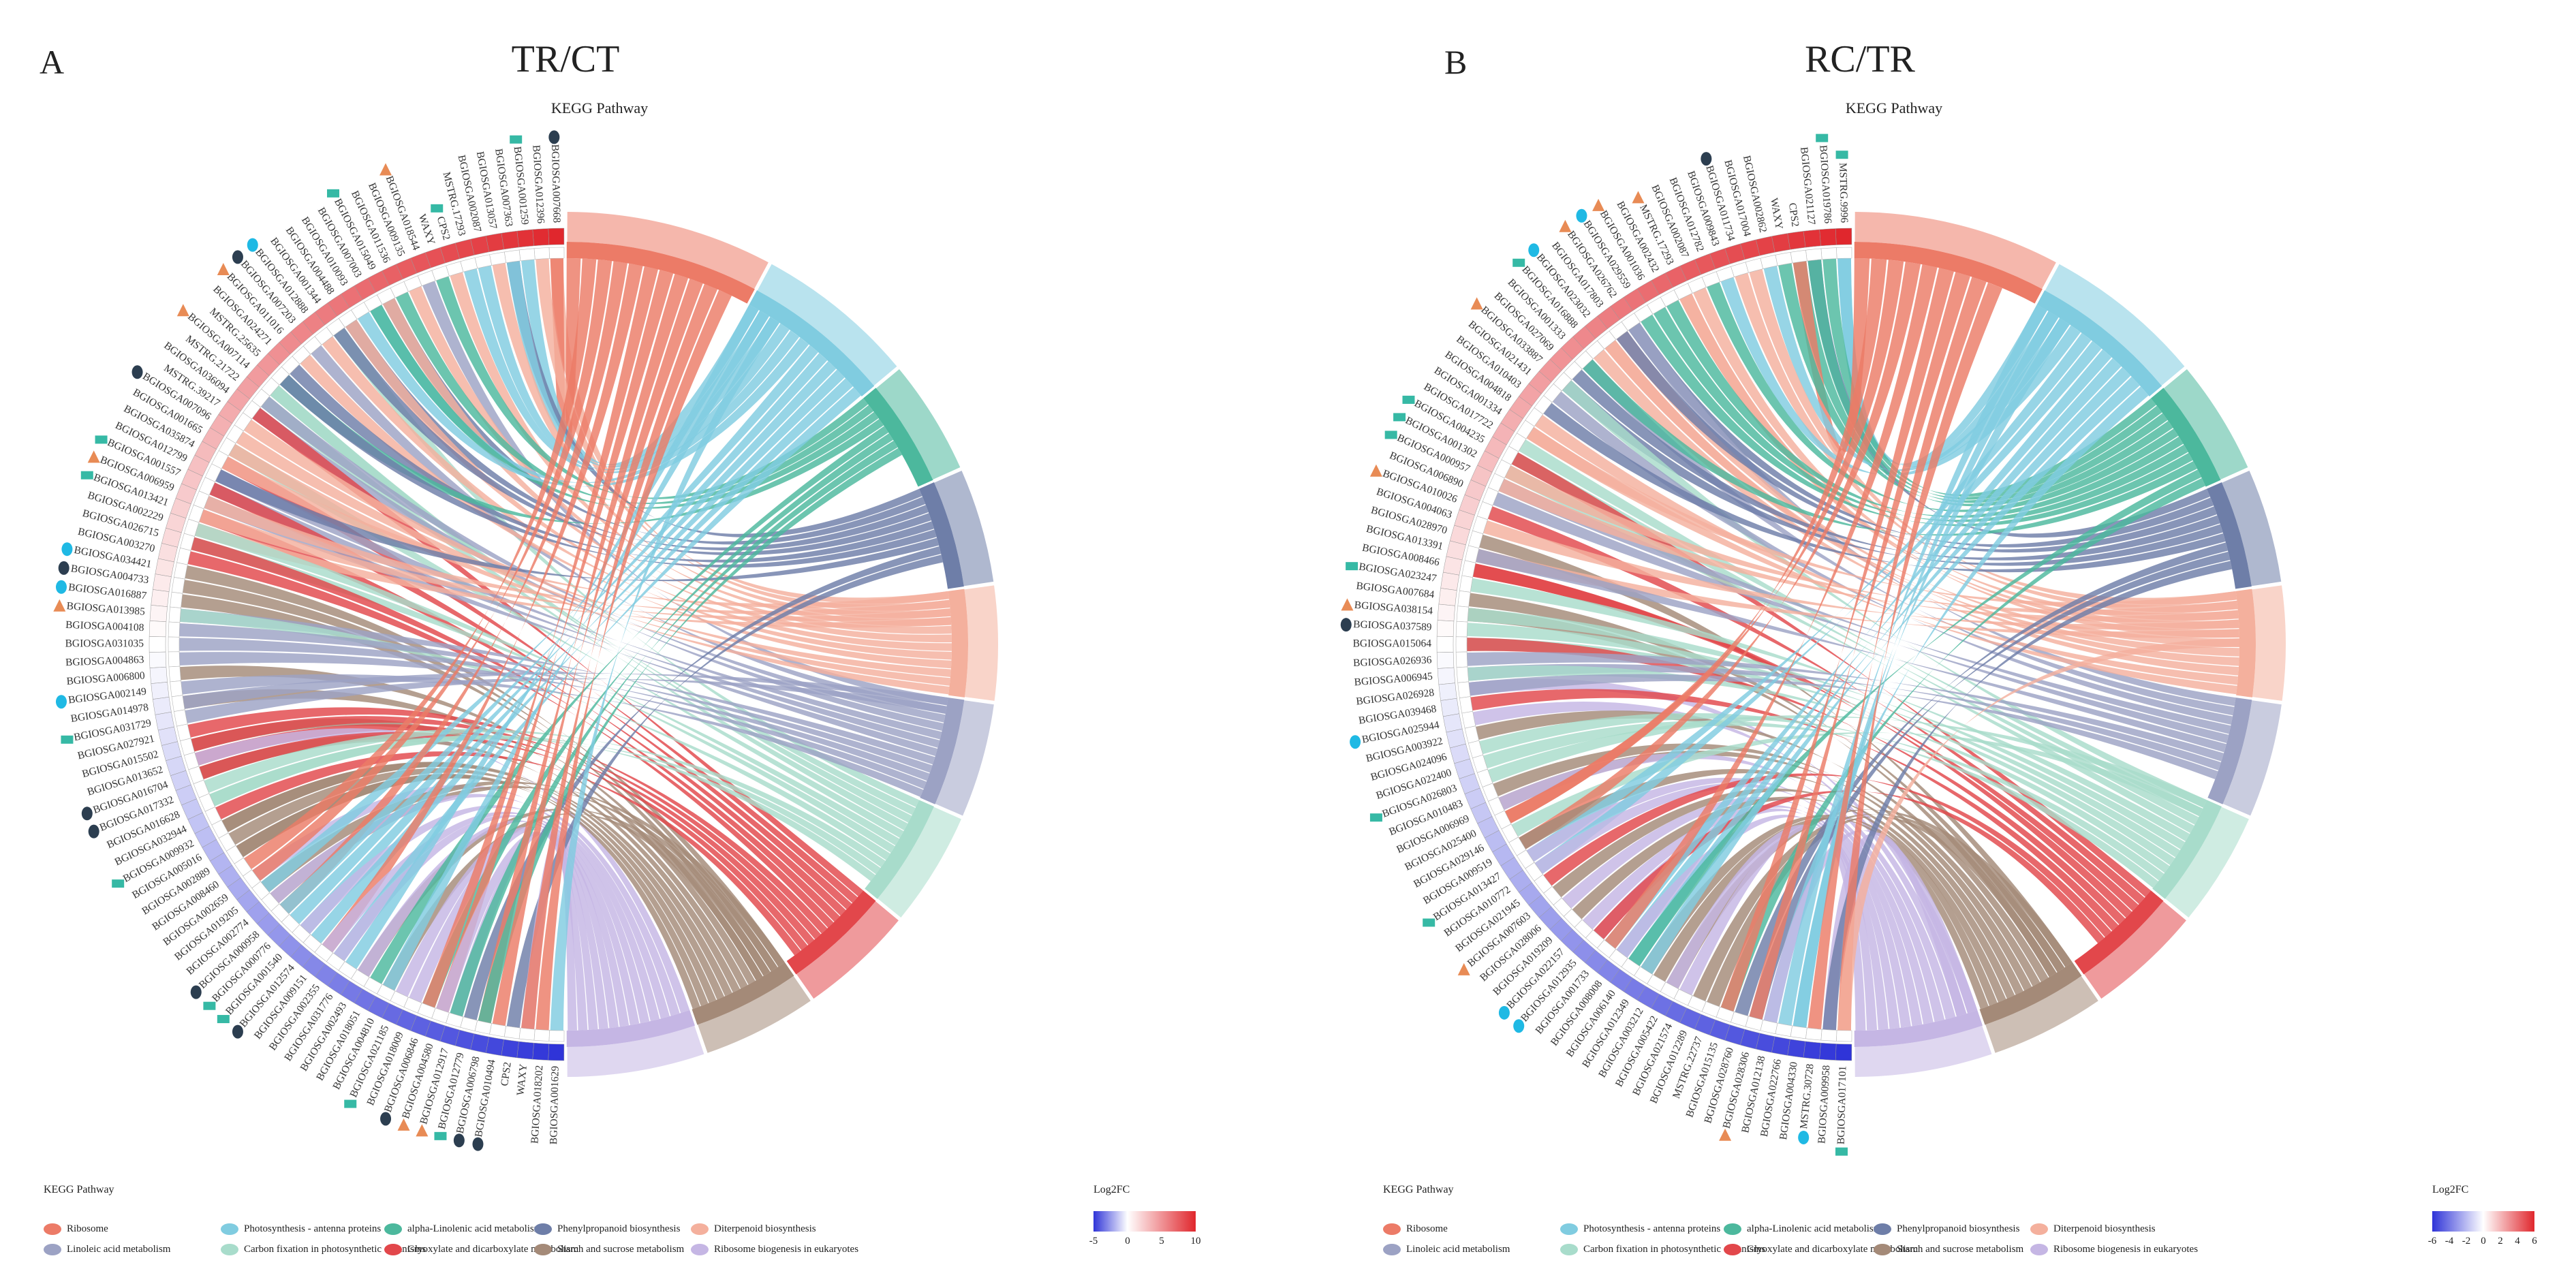 Image resolution: width=2576 pixels, height=1284 pixels. Describe the element at coordinates (2450, 1189) in the screenshot. I see `colorbar-title: Log2FC` at that location.